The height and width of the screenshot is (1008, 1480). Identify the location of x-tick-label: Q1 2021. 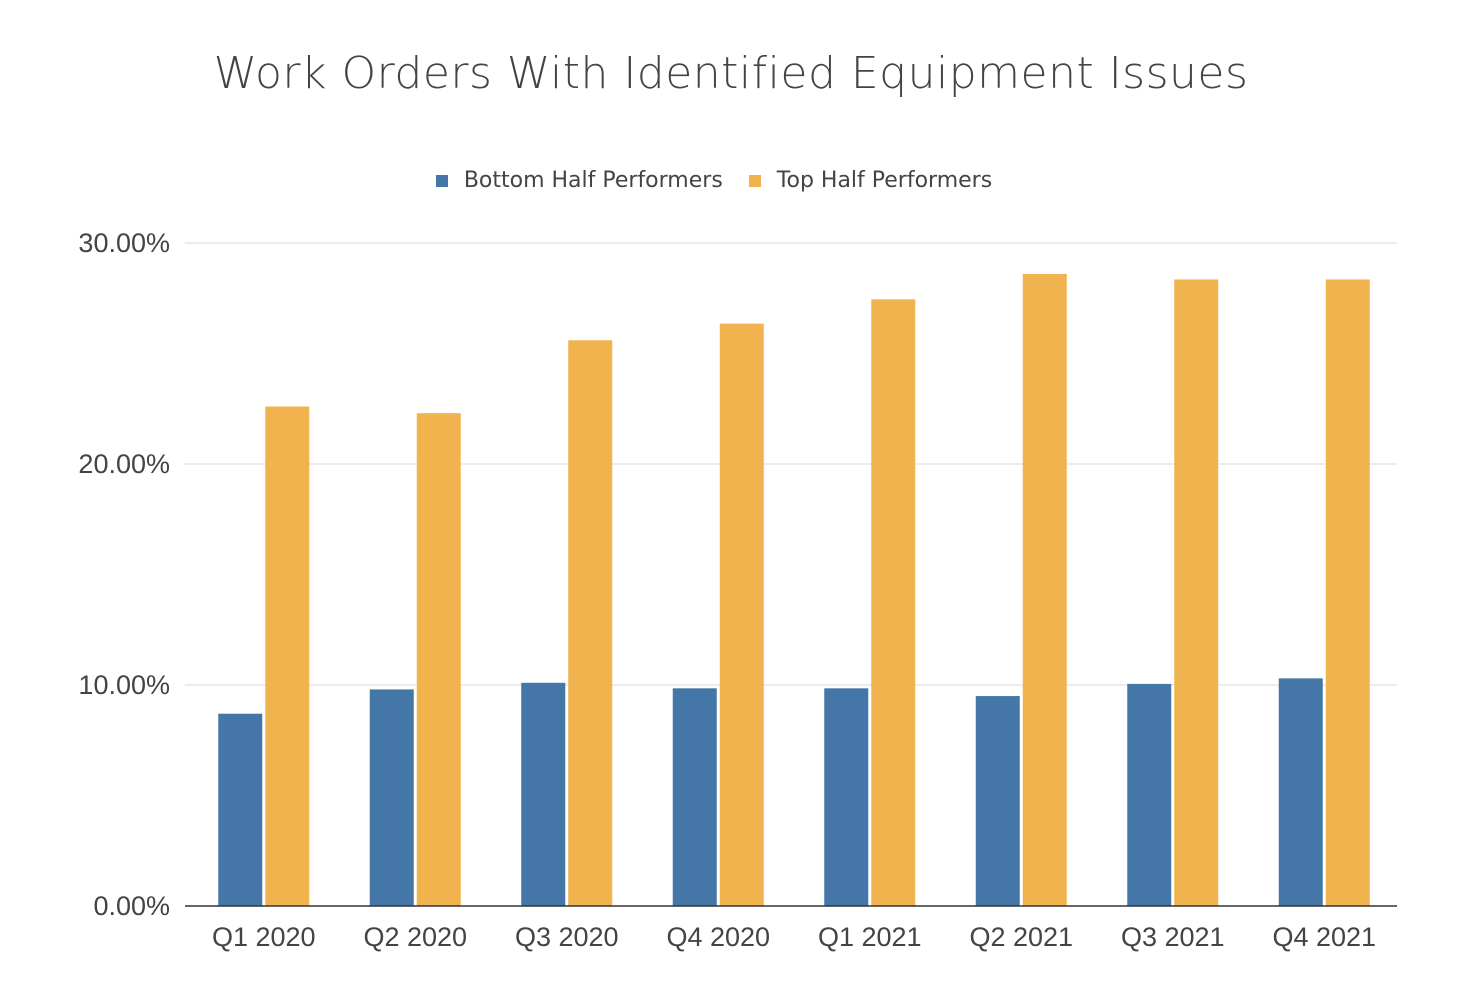
(870, 937).